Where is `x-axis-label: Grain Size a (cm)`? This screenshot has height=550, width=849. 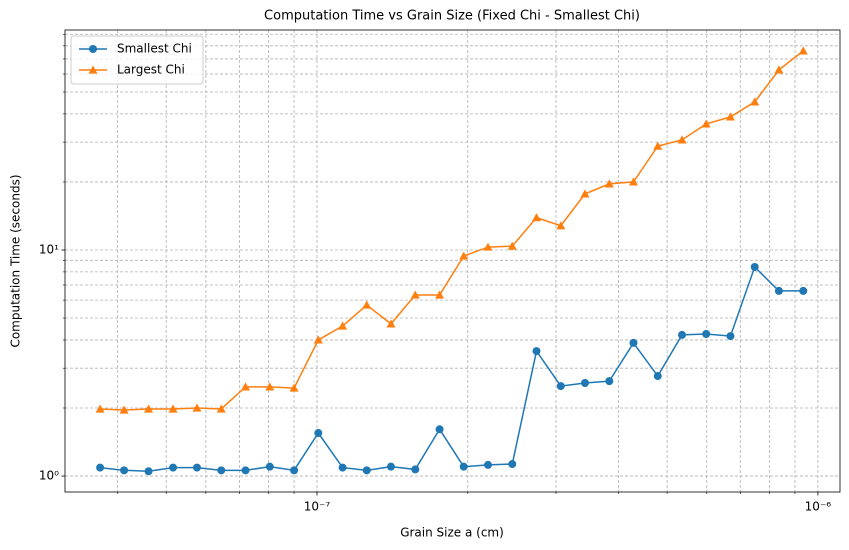
x-axis-label: Grain Size a (cm) is located at coordinates (452, 533).